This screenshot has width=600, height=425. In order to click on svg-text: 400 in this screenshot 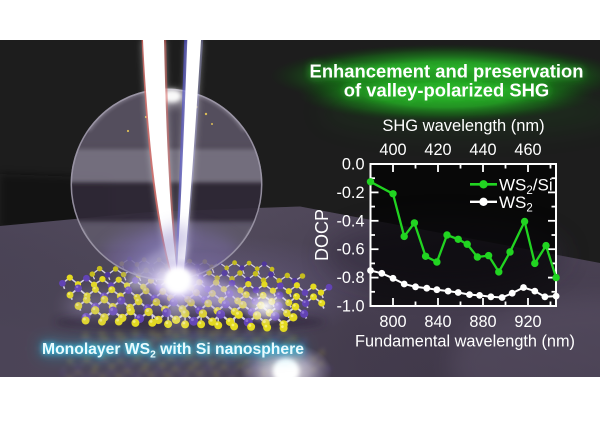, I will do `click(392, 150)`.